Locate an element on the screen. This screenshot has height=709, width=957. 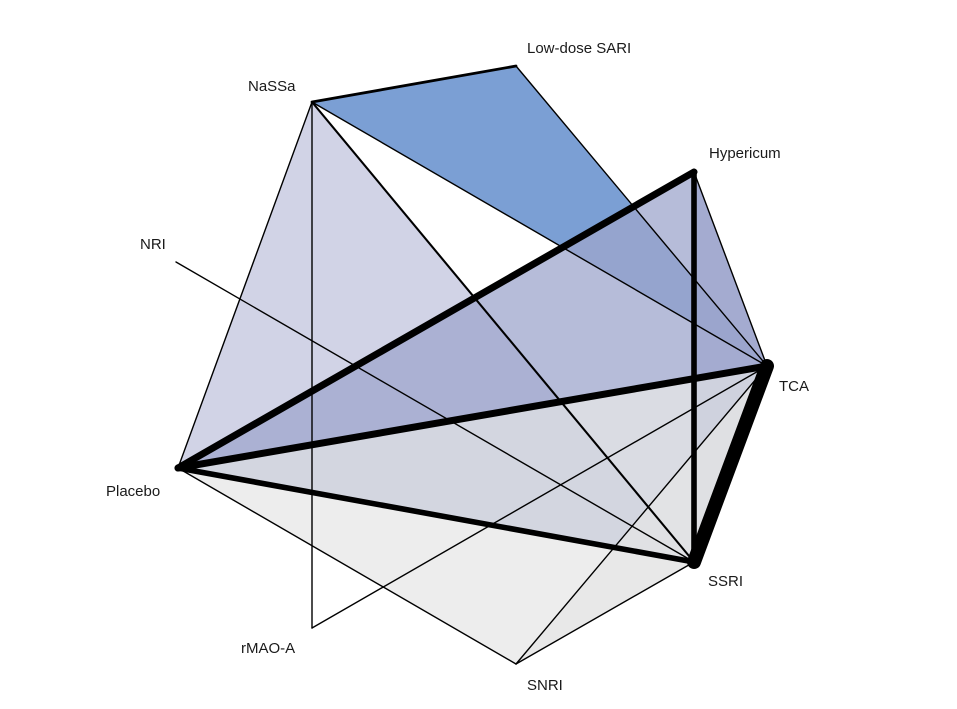
edge-hypericum-tca is located at coordinates (730, 269).